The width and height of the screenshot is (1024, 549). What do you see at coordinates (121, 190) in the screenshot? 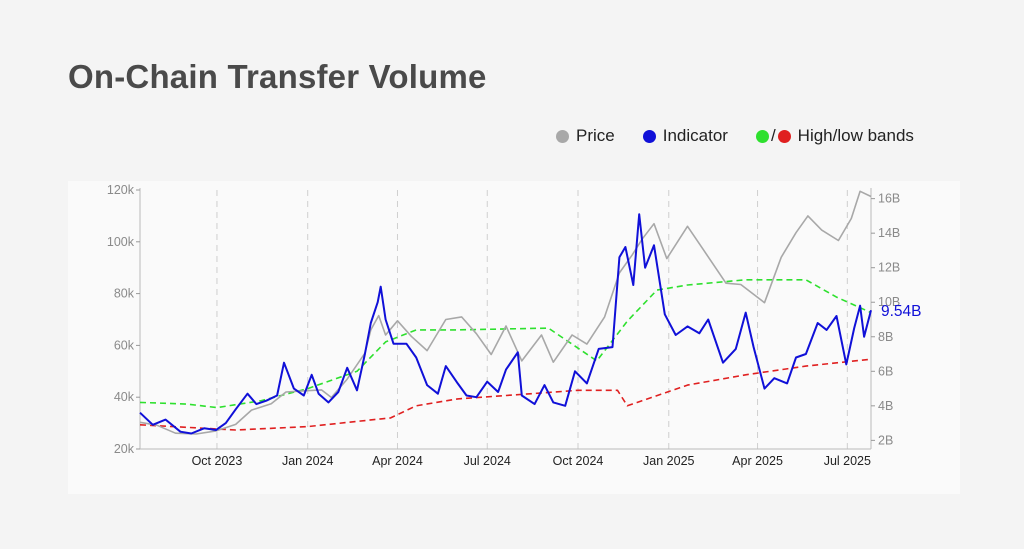
I see `left-tick-label: 120k` at bounding box center [121, 190].